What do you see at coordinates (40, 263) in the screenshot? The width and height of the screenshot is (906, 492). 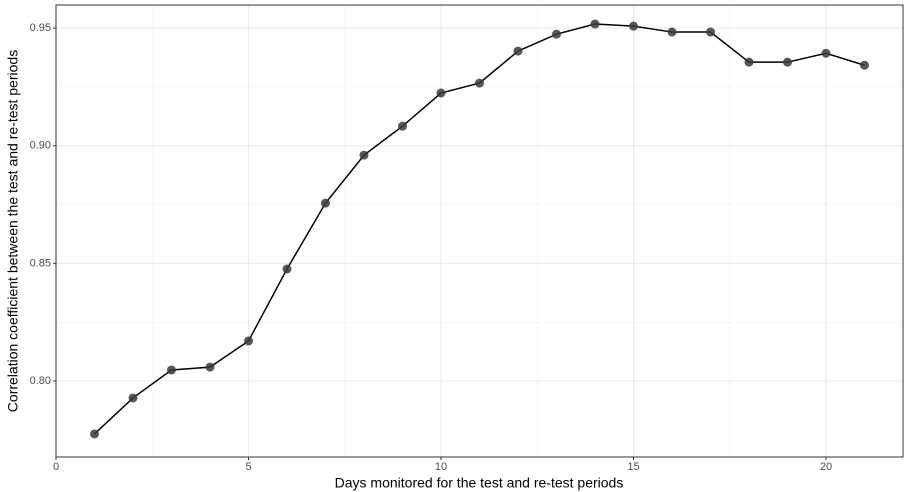 I see `y-tick-label: 0.85` at bounding box center [40, 263].